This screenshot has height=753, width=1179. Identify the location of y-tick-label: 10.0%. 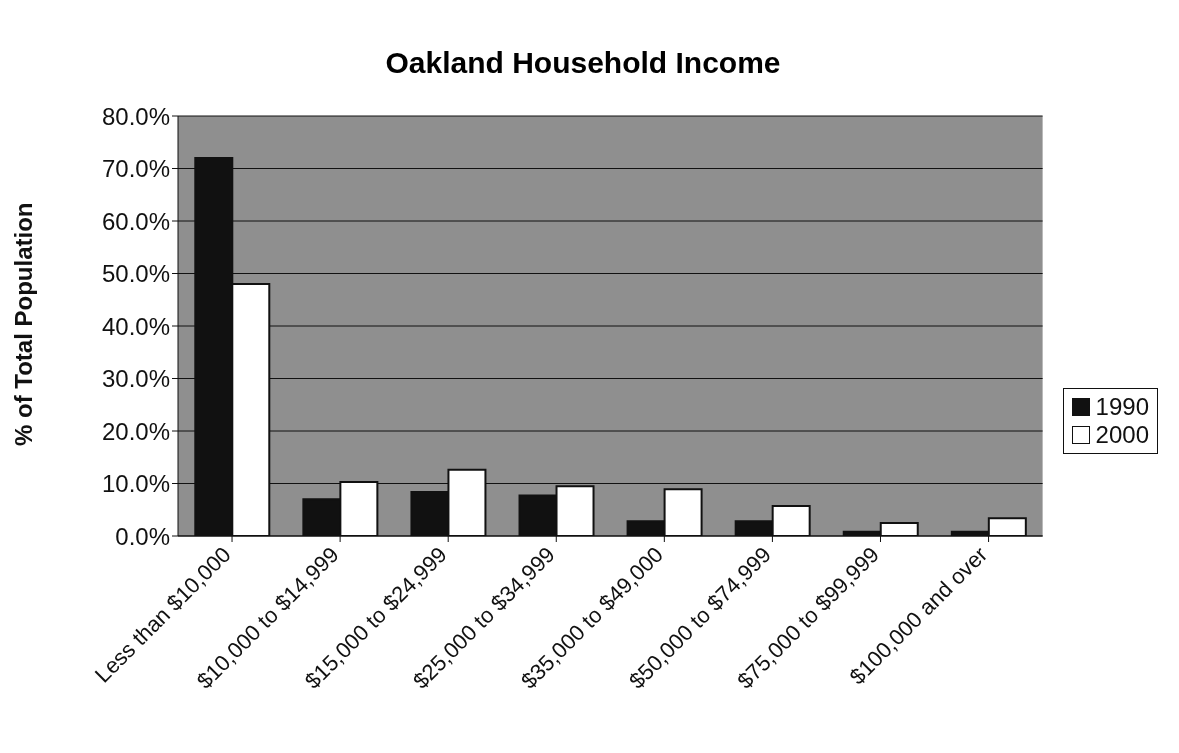
(135, 484).